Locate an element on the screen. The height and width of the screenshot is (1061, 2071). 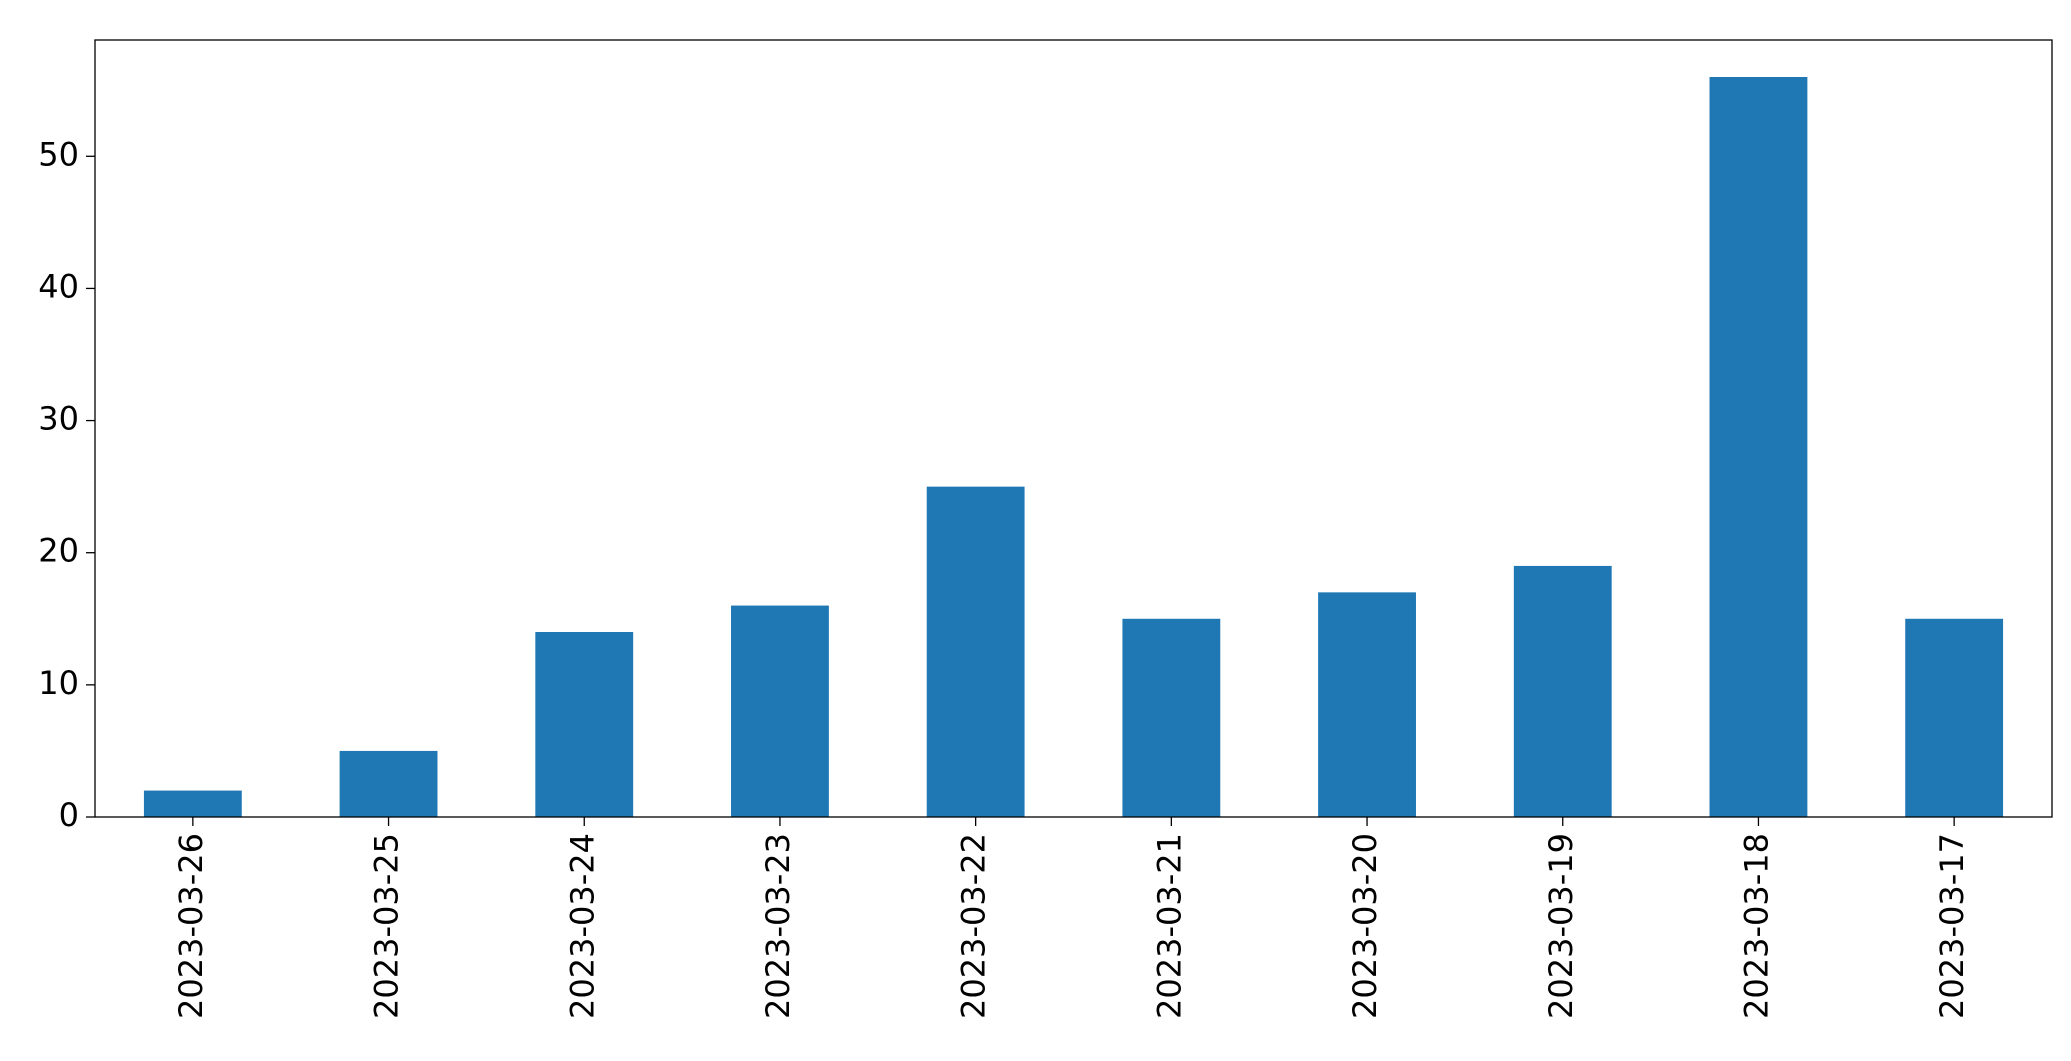
y-tick-label: 40 is located at coordinates (58, 286).